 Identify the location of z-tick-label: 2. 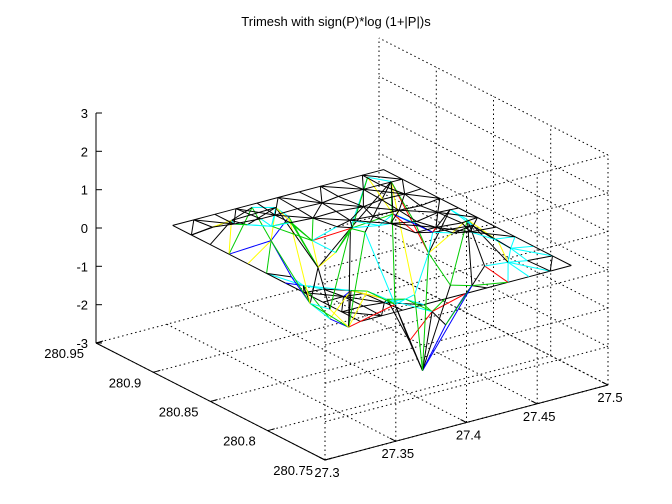
(84, 151).